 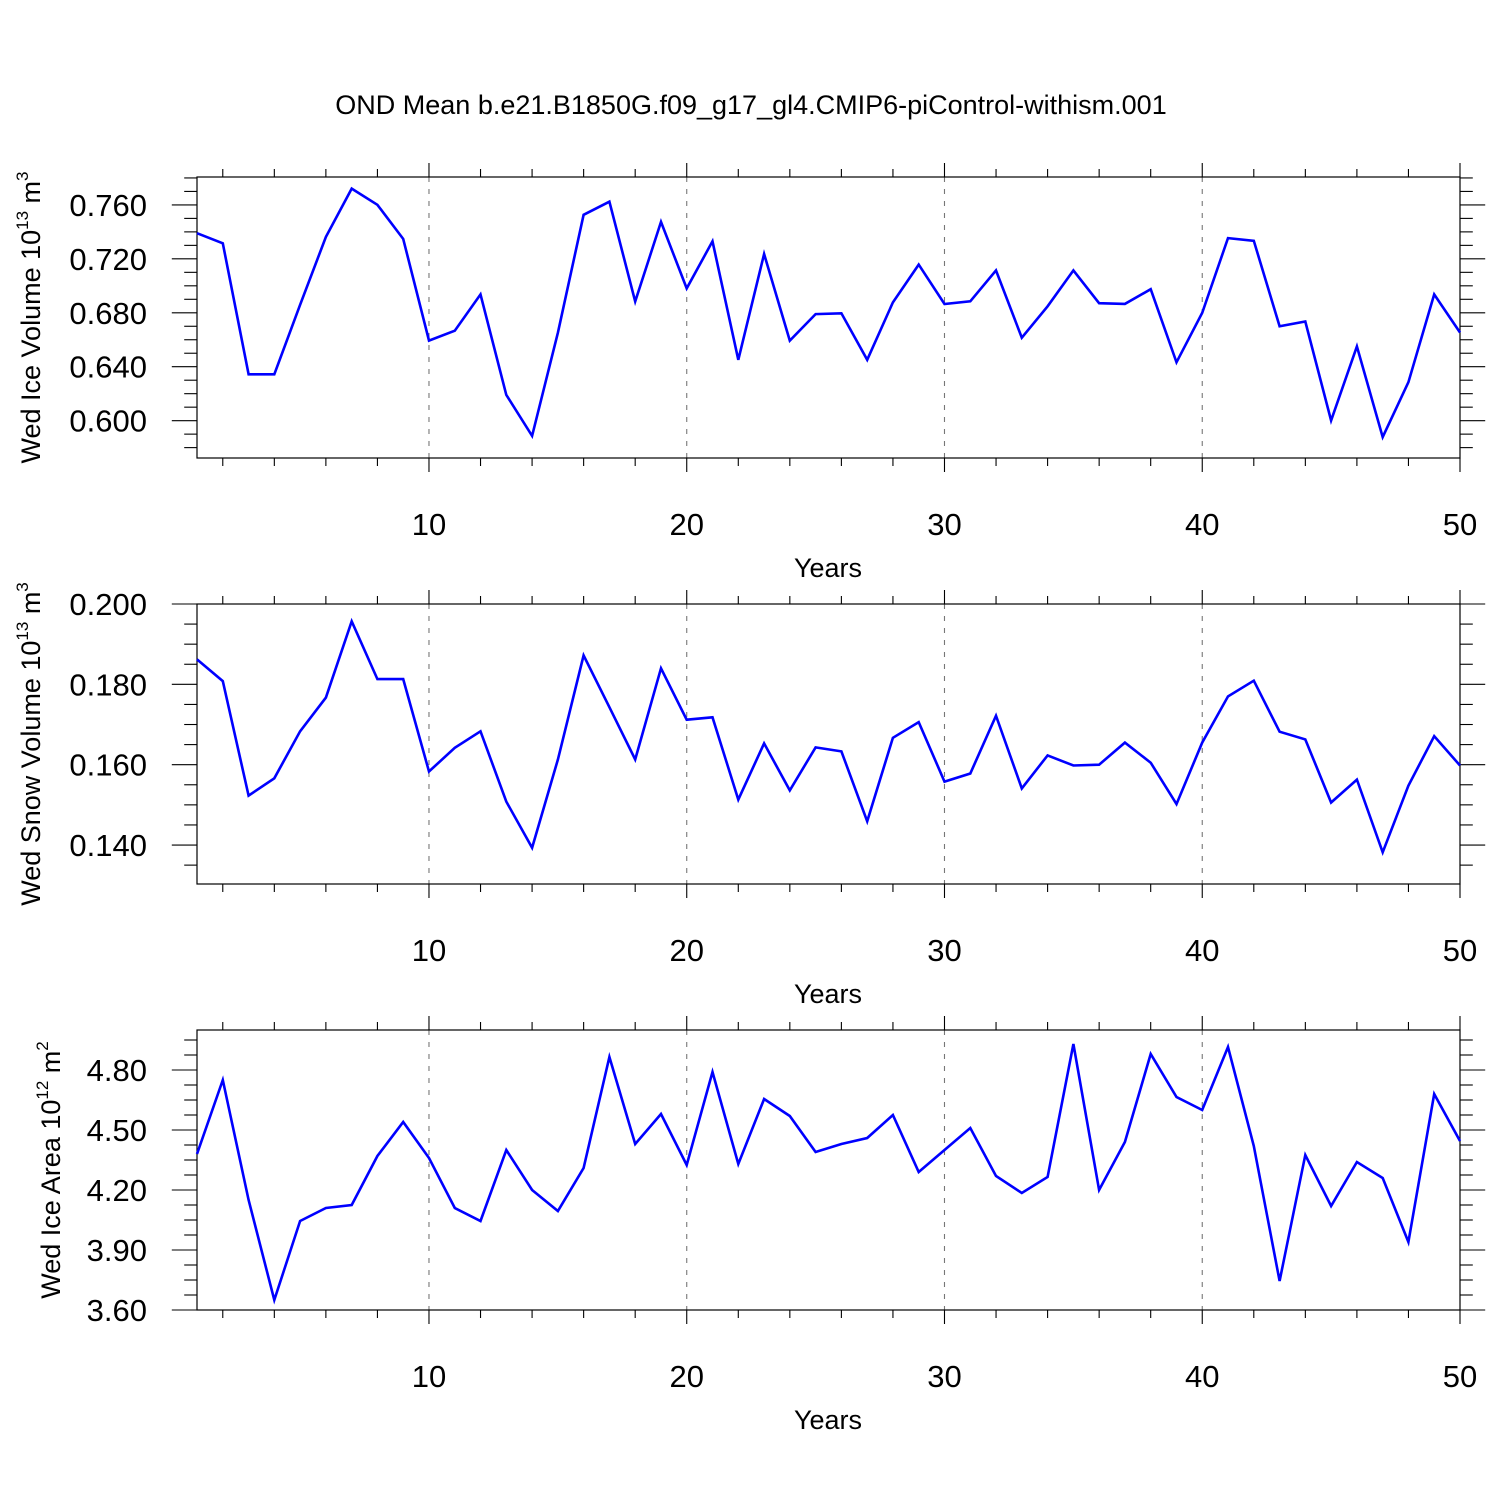 I want to click on y-axis-title: Wed Ice Volume 1013 m3, so click(x=29, y=317).